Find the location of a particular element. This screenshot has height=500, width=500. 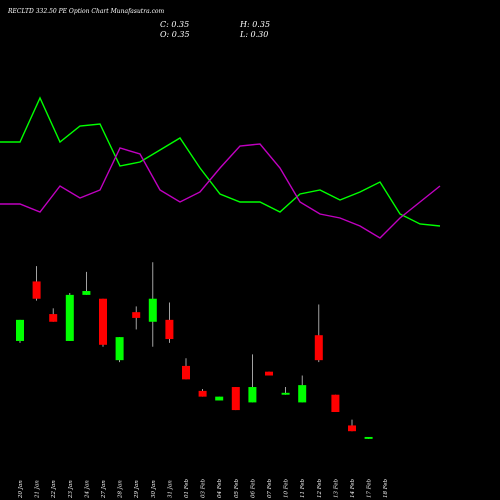

x-tick-label: 04 Feb is located at coordinates (220, 488).